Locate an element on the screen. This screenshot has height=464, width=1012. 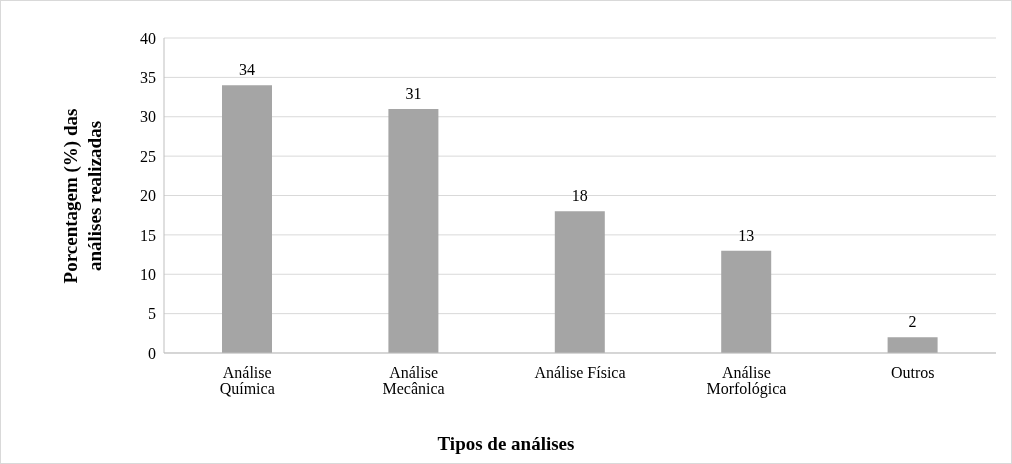
data-label: 31 is located at coordinates (413, 93).